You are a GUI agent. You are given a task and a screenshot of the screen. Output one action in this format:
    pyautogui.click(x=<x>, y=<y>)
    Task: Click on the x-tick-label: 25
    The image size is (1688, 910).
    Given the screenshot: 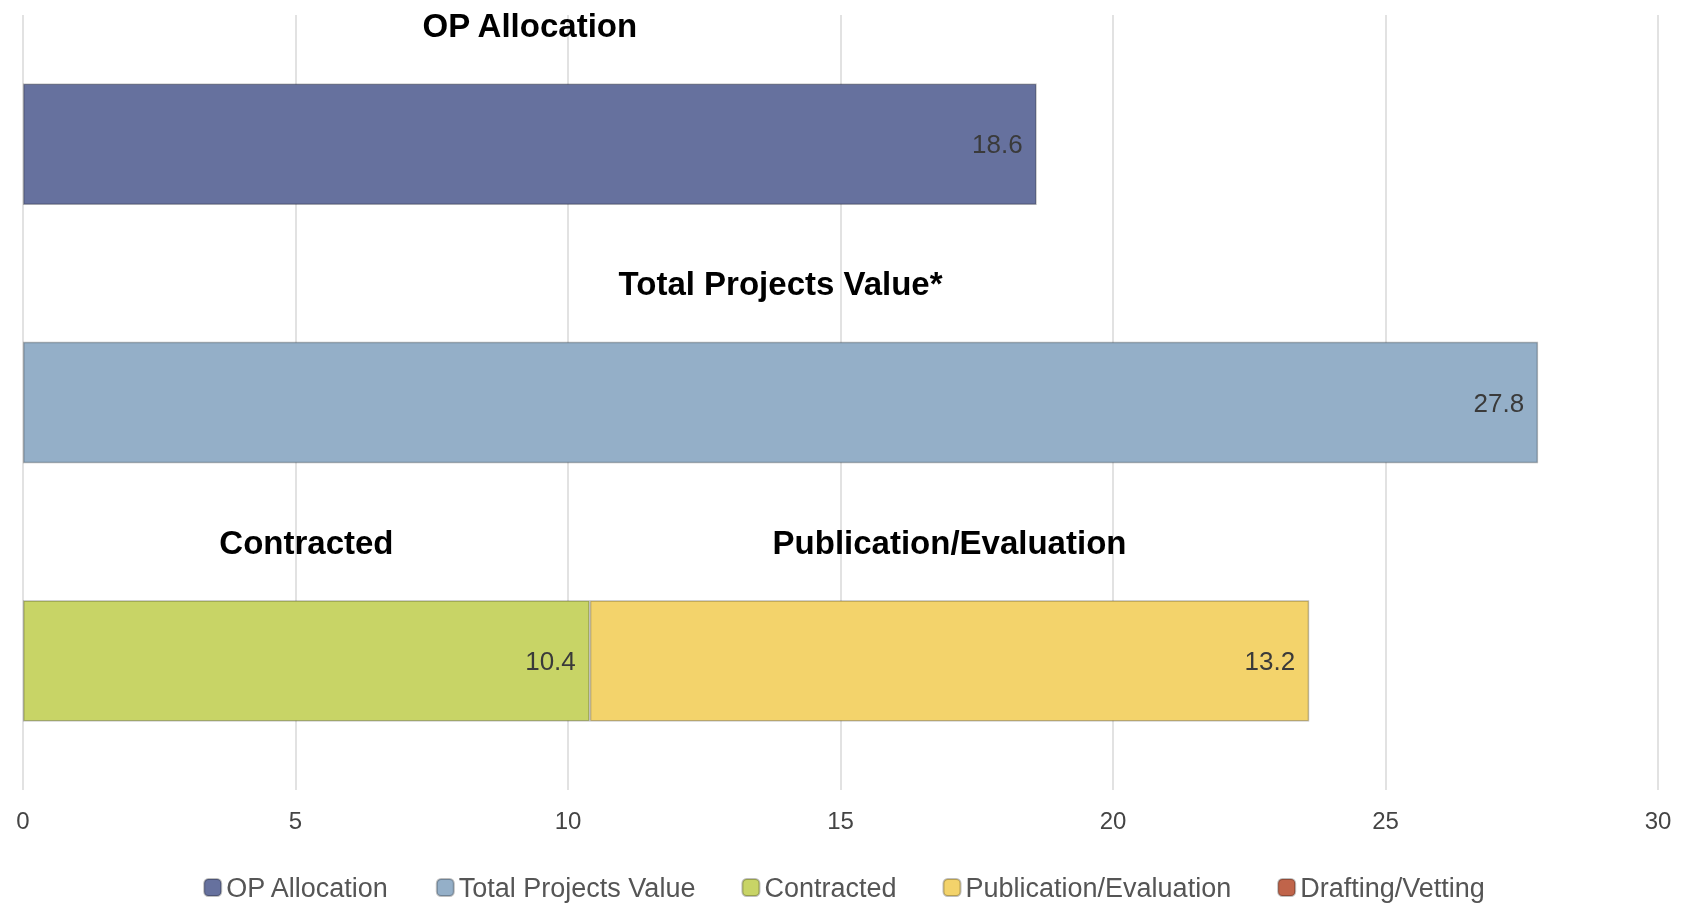 What is the action you would take?
    pyautogui.click(x=1385, y=820)
    